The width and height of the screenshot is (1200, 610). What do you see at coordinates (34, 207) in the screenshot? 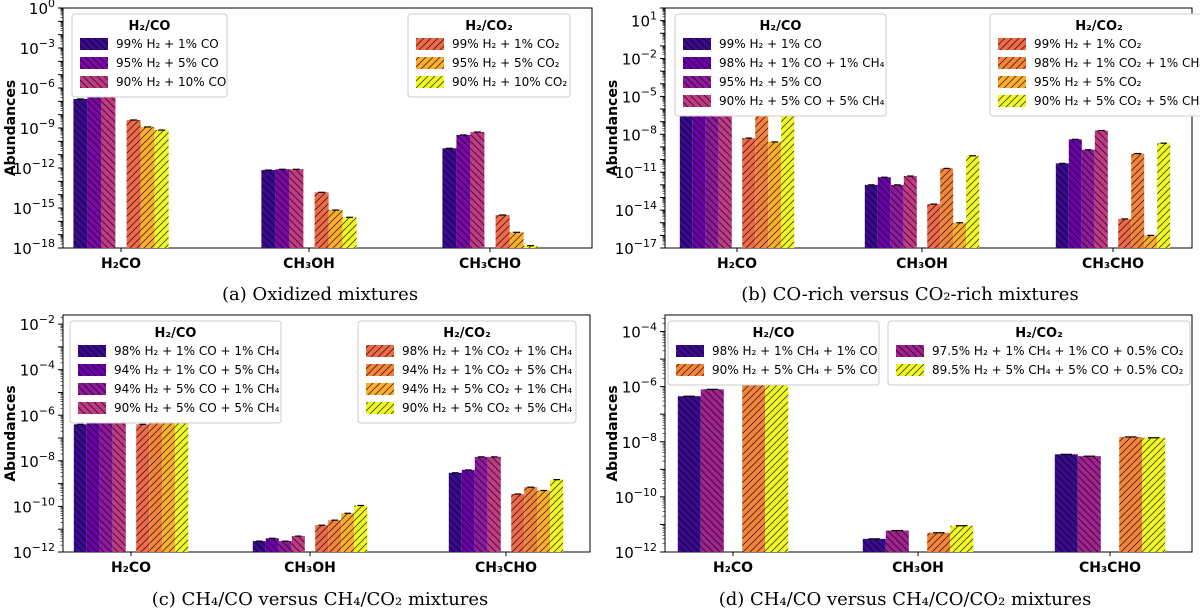
I see `y-tick-label: 10⁻¹⁵` at bounding box center [34, 207].